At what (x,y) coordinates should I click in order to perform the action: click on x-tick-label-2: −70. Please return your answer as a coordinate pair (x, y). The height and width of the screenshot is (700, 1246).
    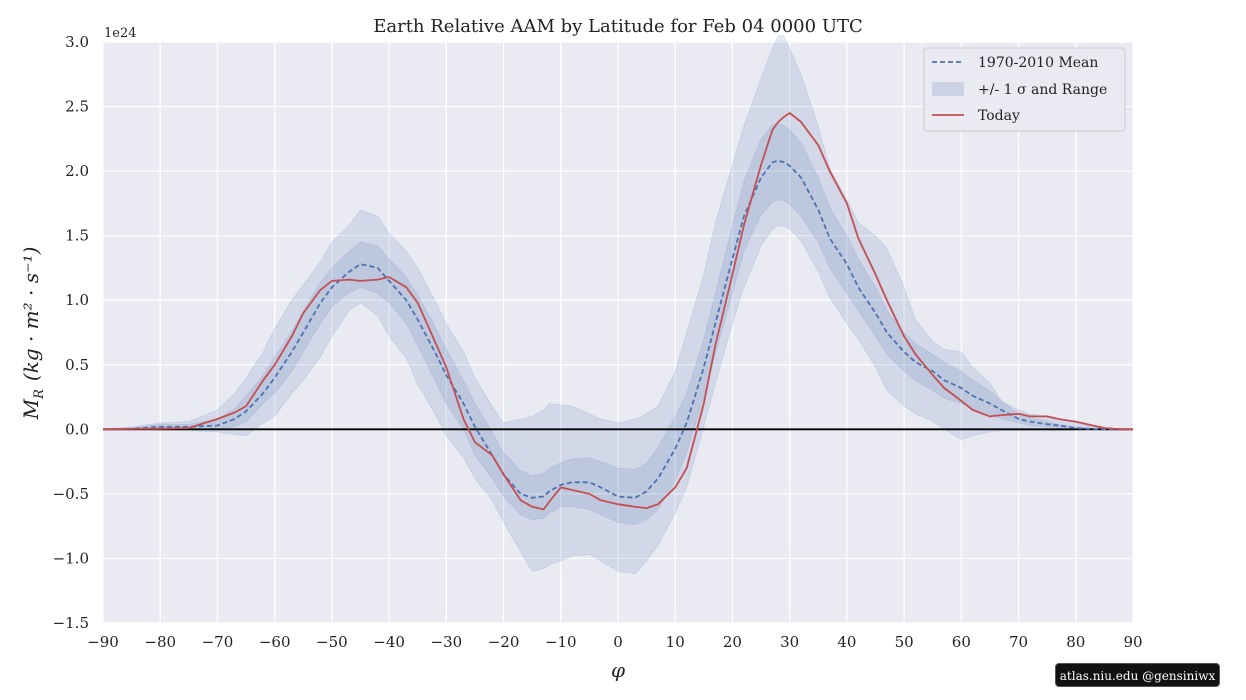
    Looking at the image, I should click on (218, 642).